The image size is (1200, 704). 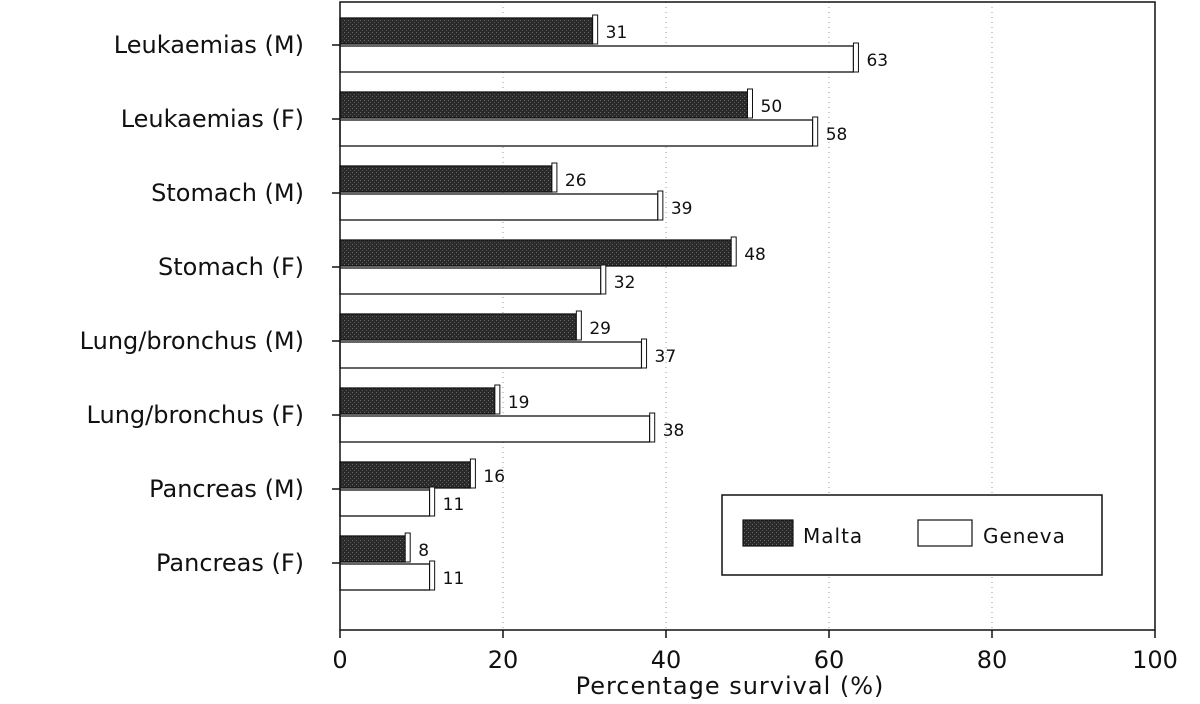 I want to click on category-label: Leukaemias (M), so click(x=209, y=45).